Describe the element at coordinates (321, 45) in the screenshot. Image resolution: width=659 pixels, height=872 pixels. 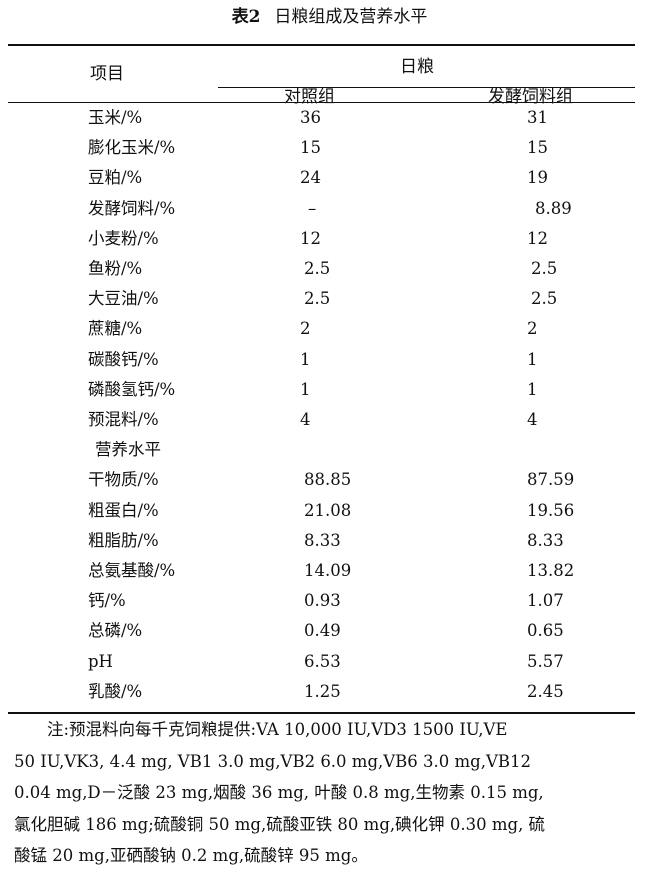
I see `top-rule` at that location.